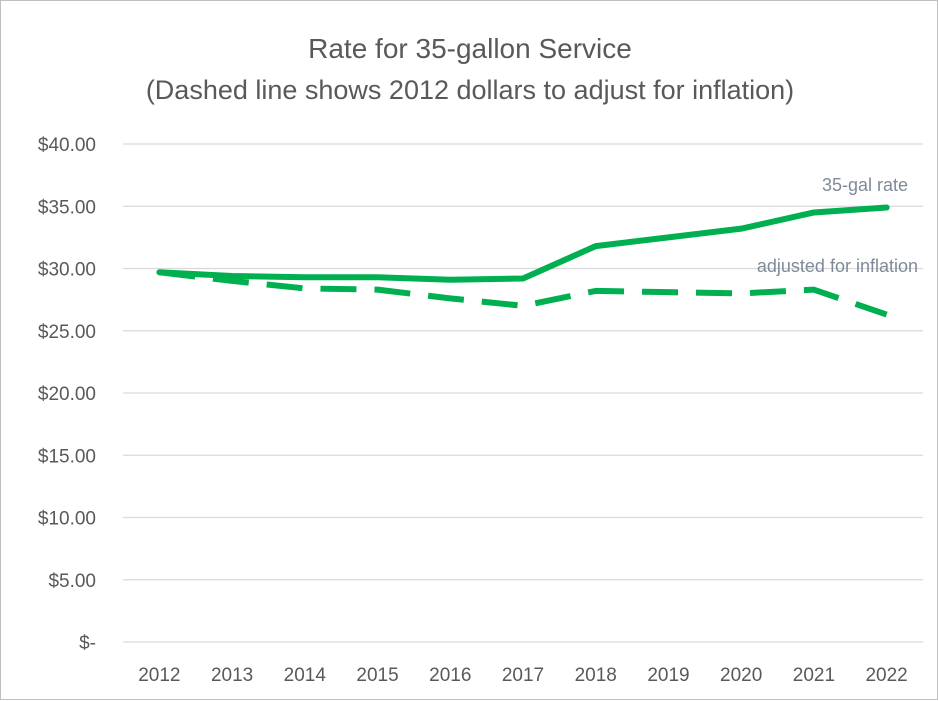 The image size is (938, 701). Describe the element at coordinates (523, 675) in the screenshot. I see `x-tick-label: 2017` at that location.